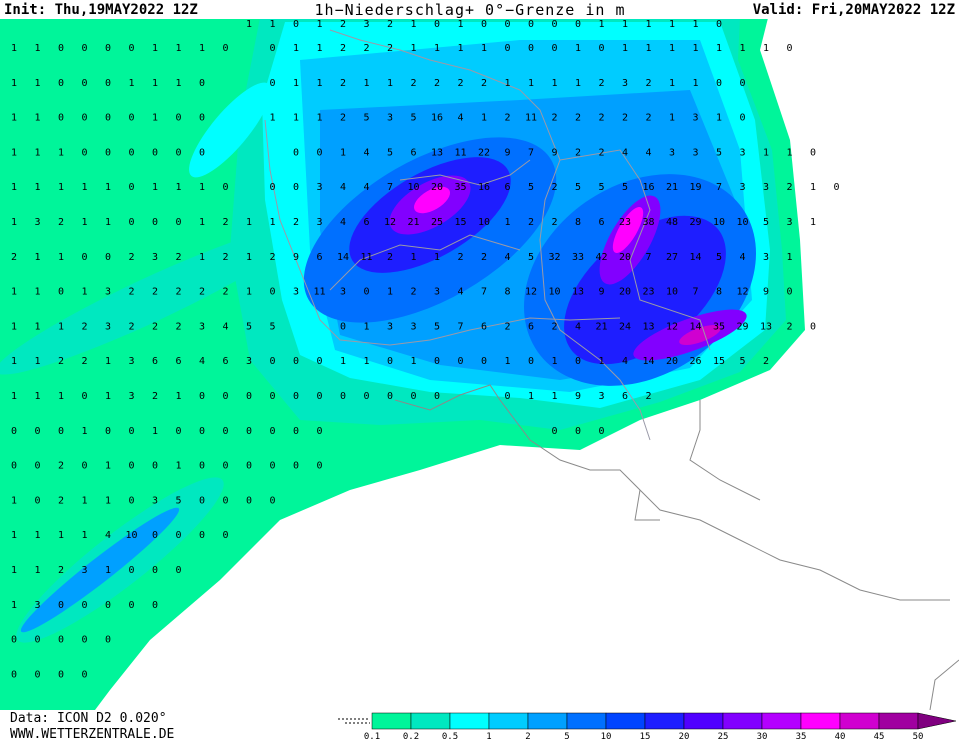 The height and width of the screenshot is (741, 959). Describe the element at coordinates (527, 736) in the screenshot. I see `legend-label: 2` at that location.